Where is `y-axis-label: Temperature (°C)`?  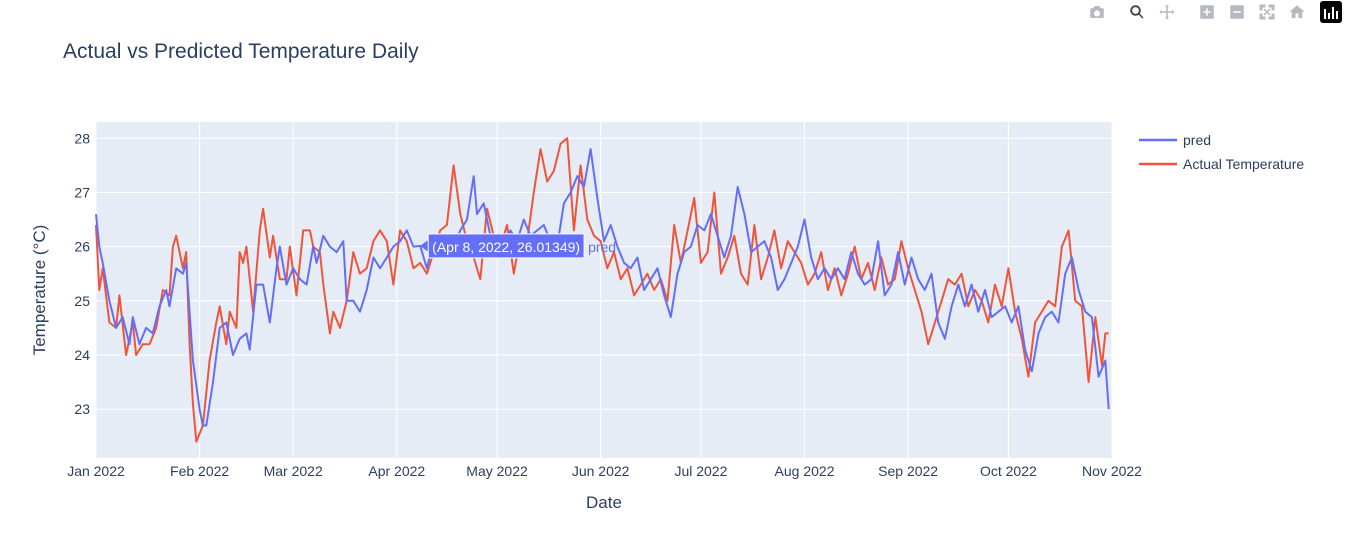
y-axis-label: Temperature (°C) is located at coordinates (39, 290).